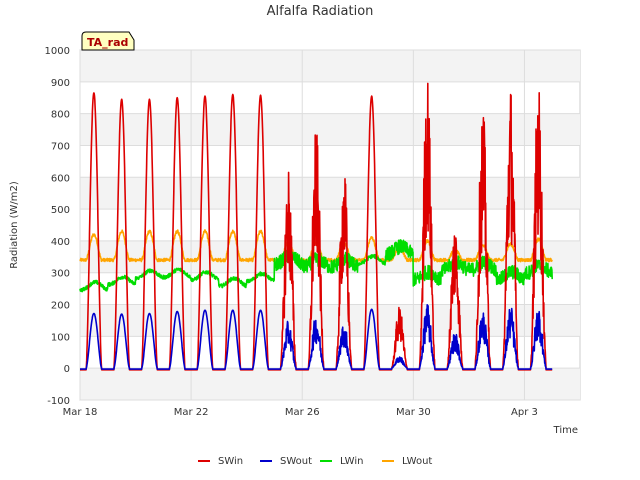  I want to click on legend-label-swin: SWin, so click(230, 461).